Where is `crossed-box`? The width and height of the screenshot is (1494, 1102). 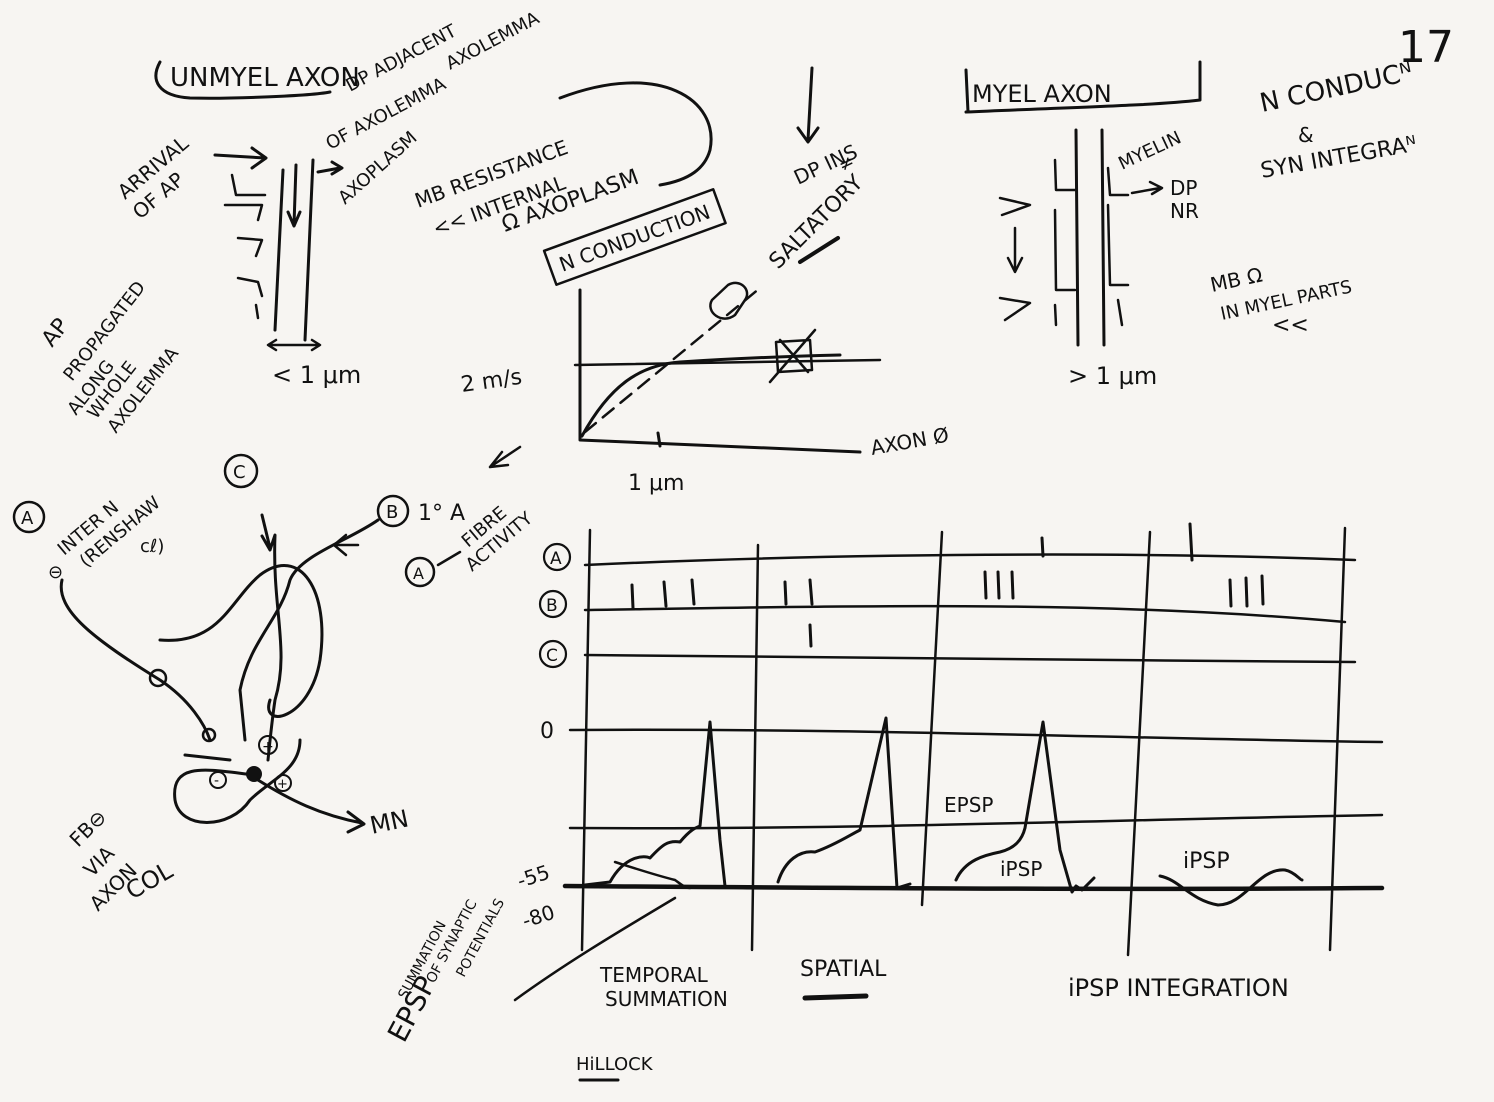 crossed-box is located at coordinates (792, 356).